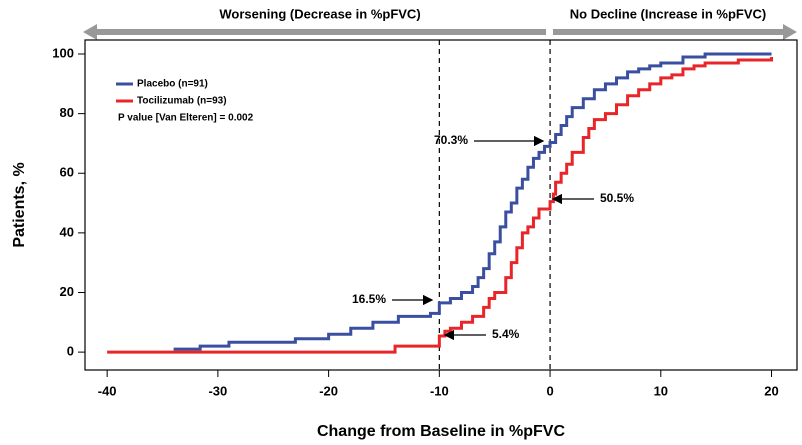 Image resolution: width=802 pixels, height=445 pixels. I want to click on legend-label: Placebo (n=91), so click(172, 84).